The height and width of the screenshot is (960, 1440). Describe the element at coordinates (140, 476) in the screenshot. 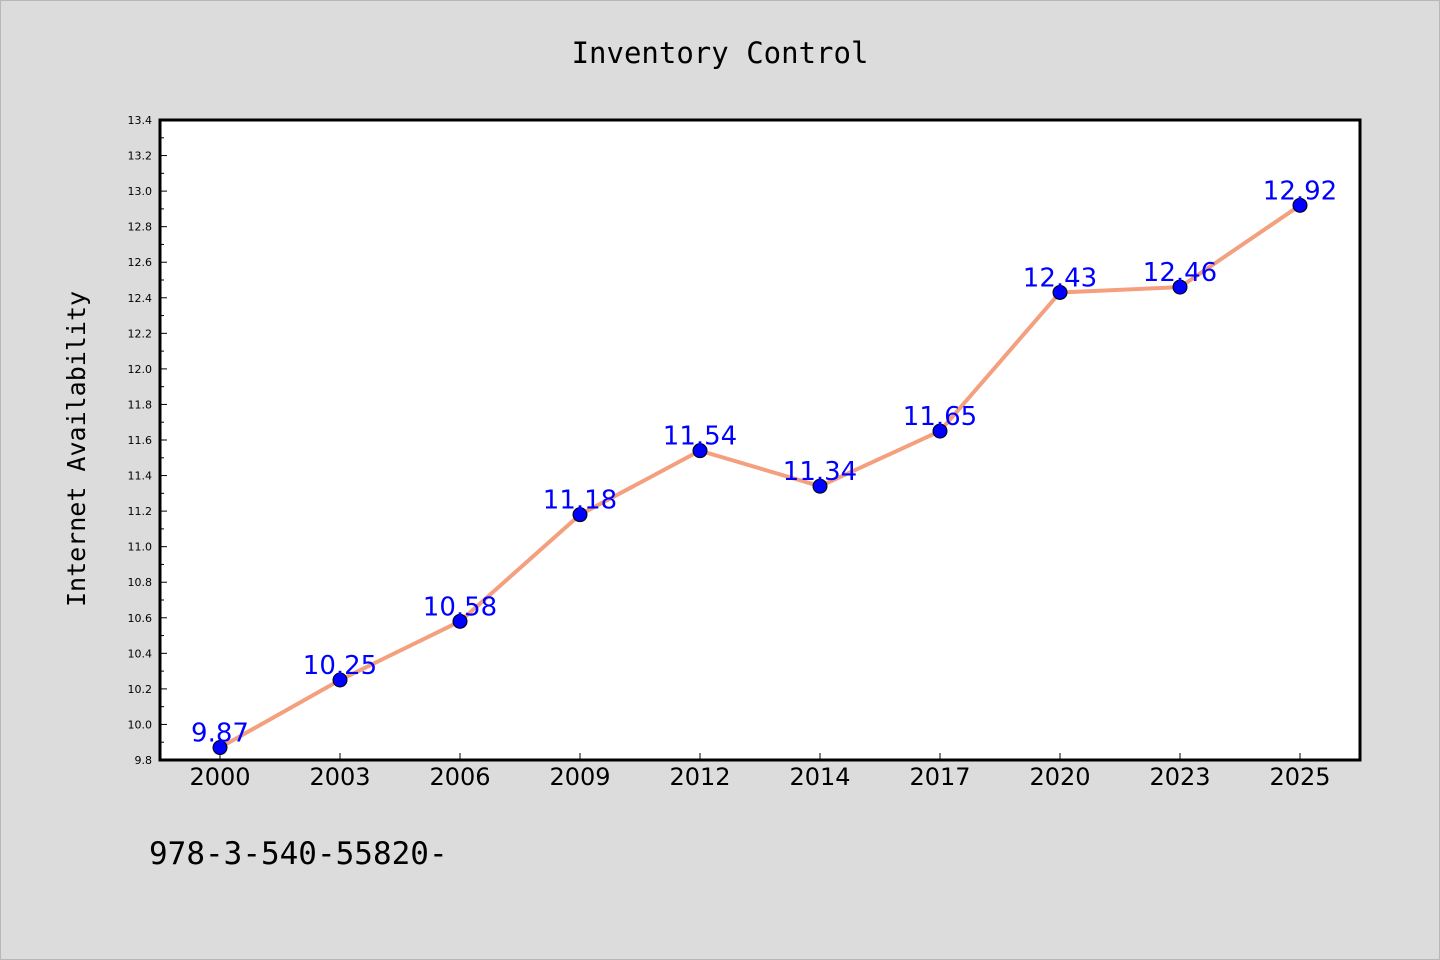

I see `y-tick-label: 11.4` at that location.